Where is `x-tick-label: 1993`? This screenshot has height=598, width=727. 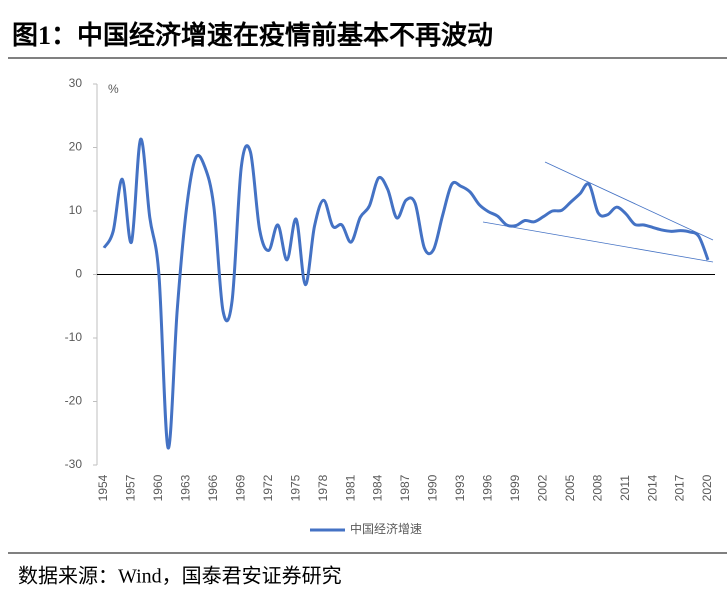 x-tick-label: 1993 is located at coordinates (460, 487).